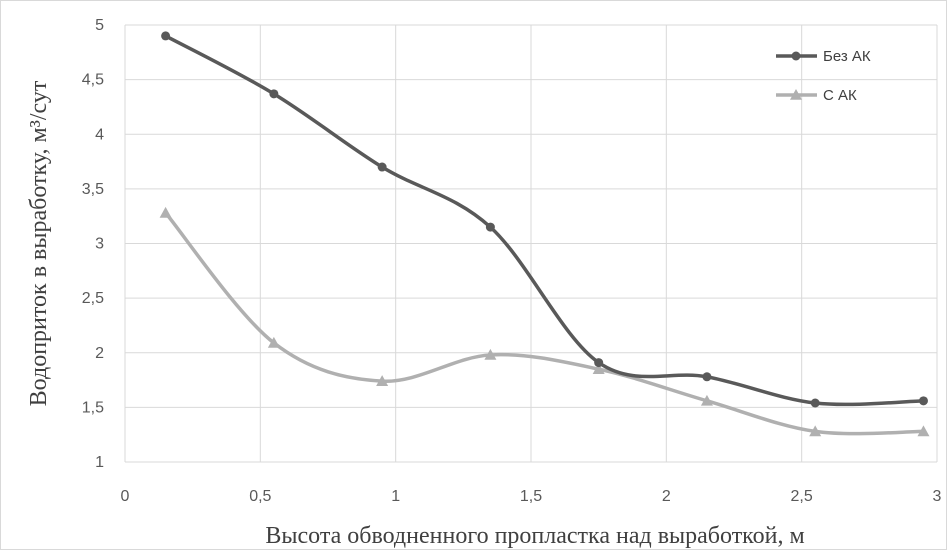  What do you see at coordinates (93, 80) in the screenshot?
I see `y-tick-label: 4,5` at bounding box center [93, 80].